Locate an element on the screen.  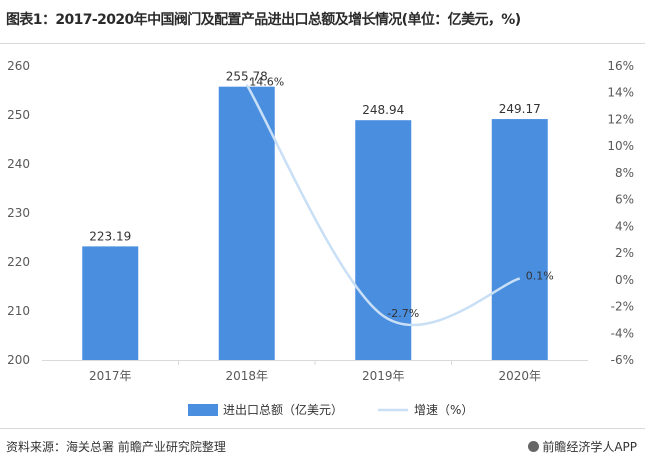
x-tick-label: 2018年 is located at coordinates (246, 376).